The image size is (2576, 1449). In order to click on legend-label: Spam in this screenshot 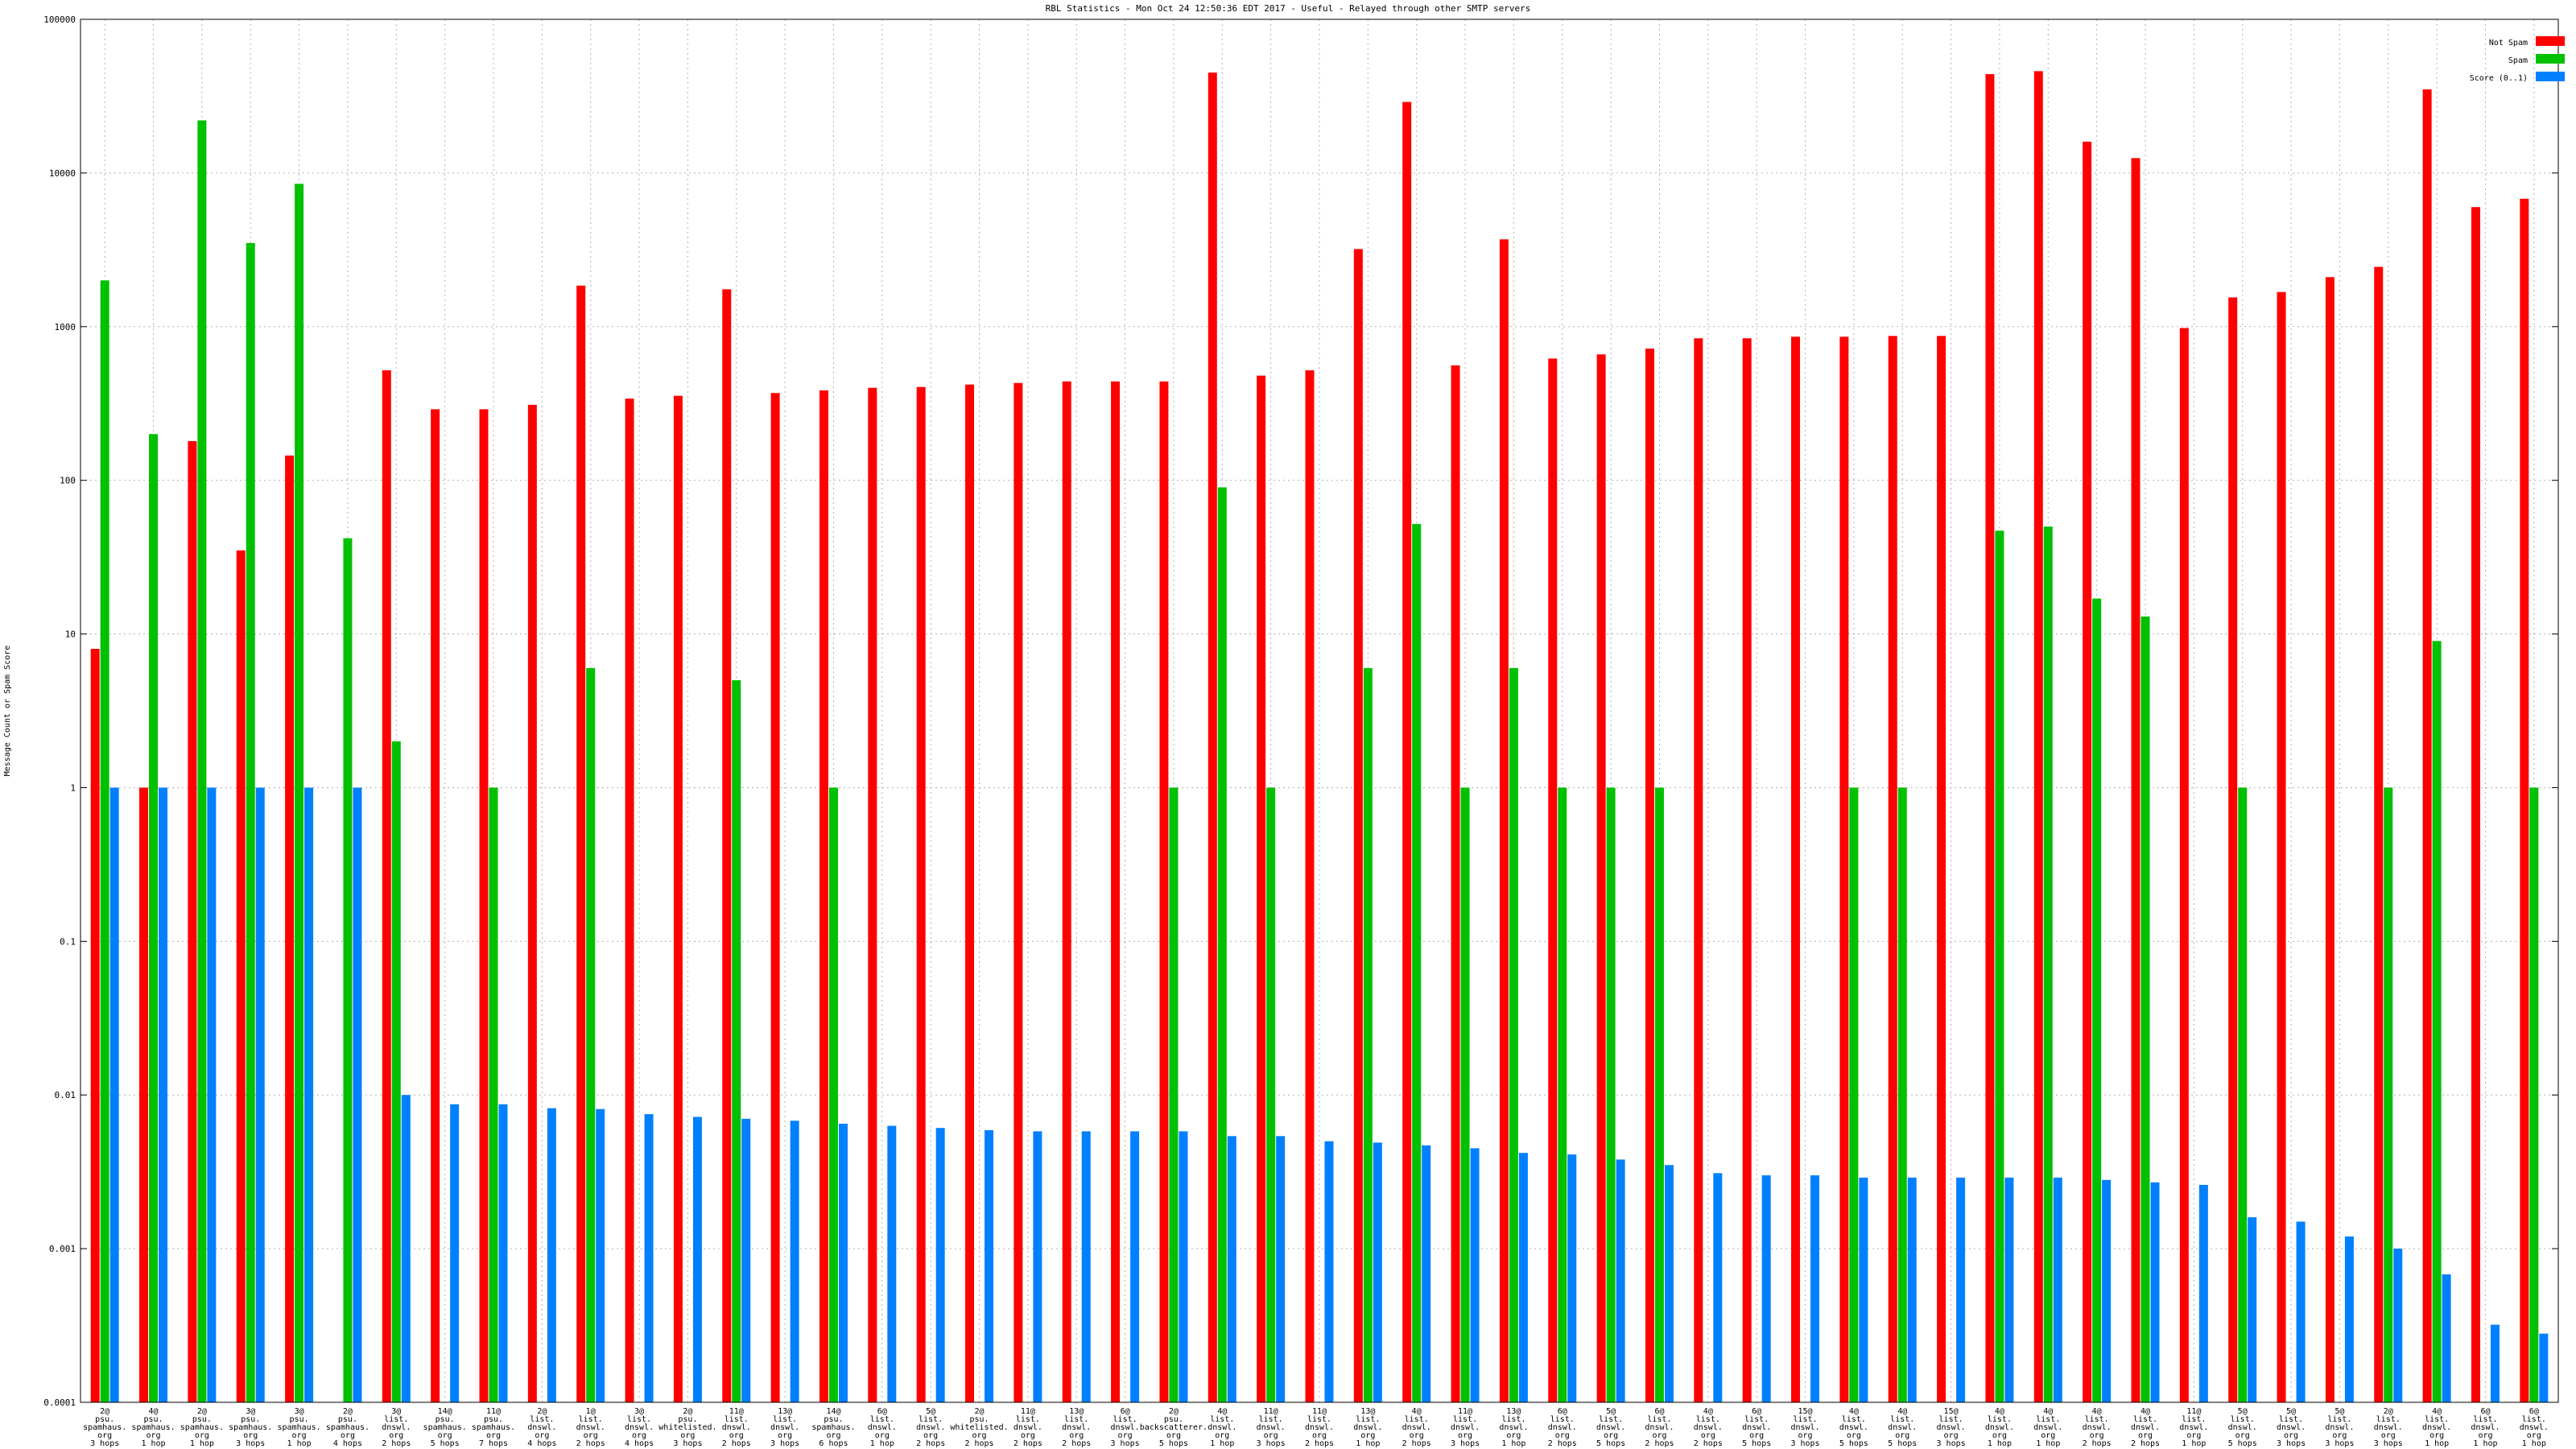, I will do `click(2518, 60)`.